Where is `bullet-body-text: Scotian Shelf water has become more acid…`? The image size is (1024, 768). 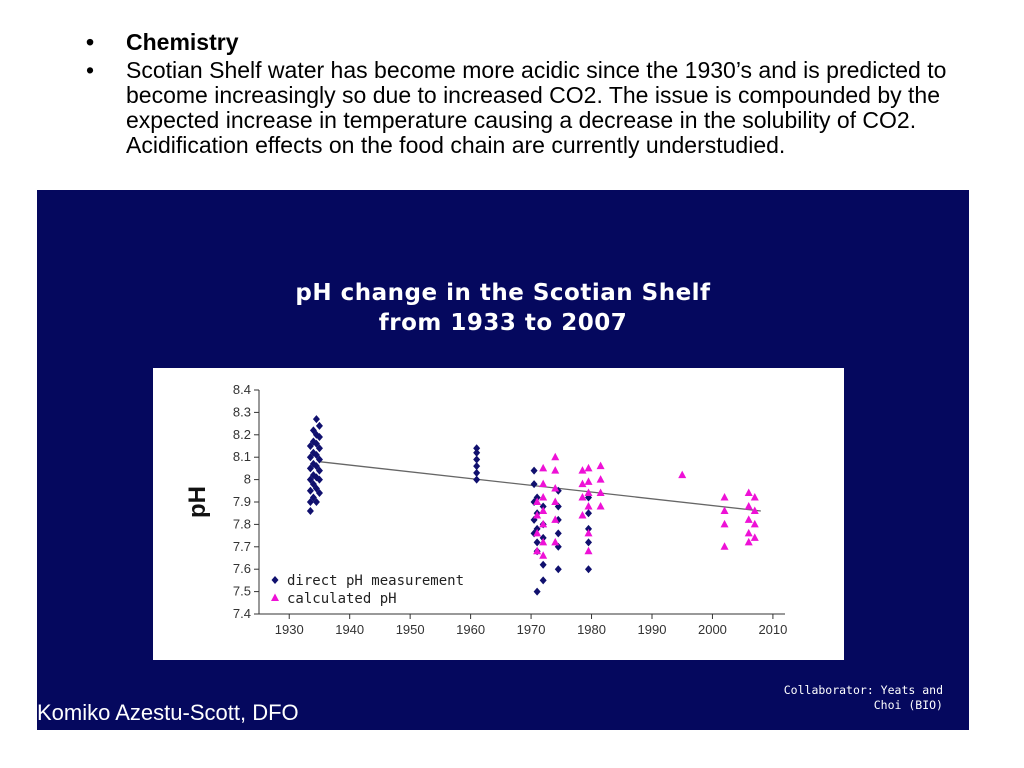
bullet-body-text: Scotian Shelf water has become more acid… is located at coordinates (536, 107).